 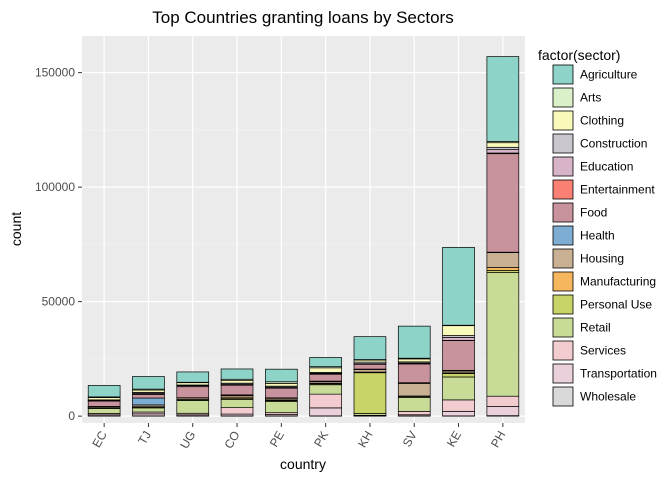 What do you see at coordinates (618, 374) in the screenshot?
I see `legend-label: Transportation` at bounding box center [618, 374].